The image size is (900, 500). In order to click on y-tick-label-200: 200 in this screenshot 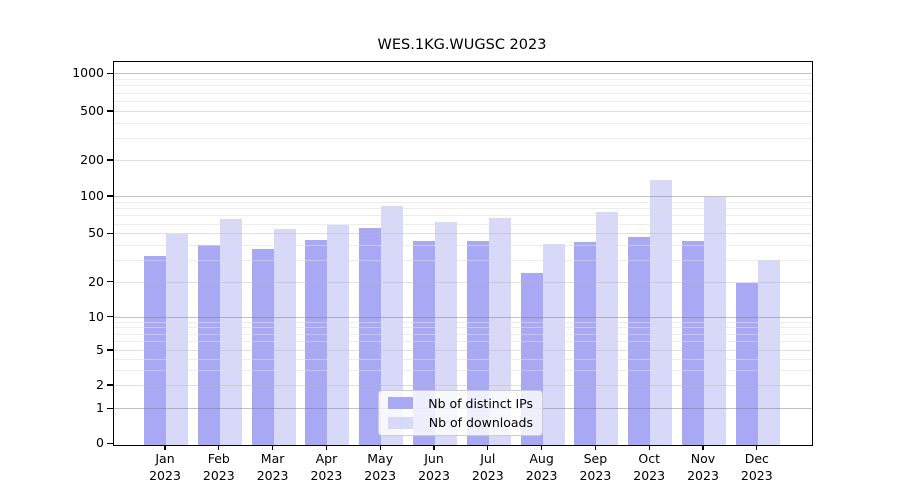, I will do `click(92, 159)`.